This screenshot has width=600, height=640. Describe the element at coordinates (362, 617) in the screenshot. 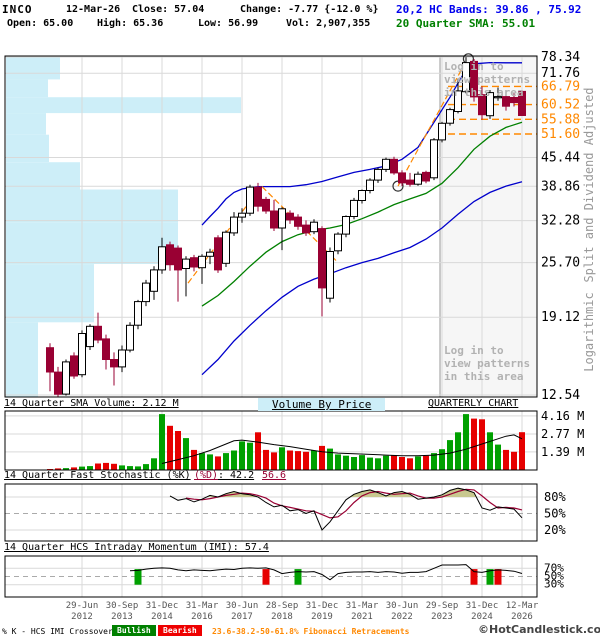

I see `x-axis-label: 2021` at that location.